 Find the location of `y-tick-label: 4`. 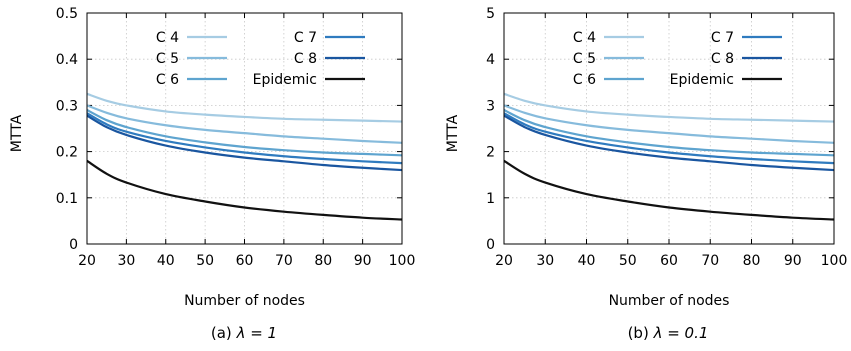

y-tick-label: 4 is located at coordinates (490, 60).